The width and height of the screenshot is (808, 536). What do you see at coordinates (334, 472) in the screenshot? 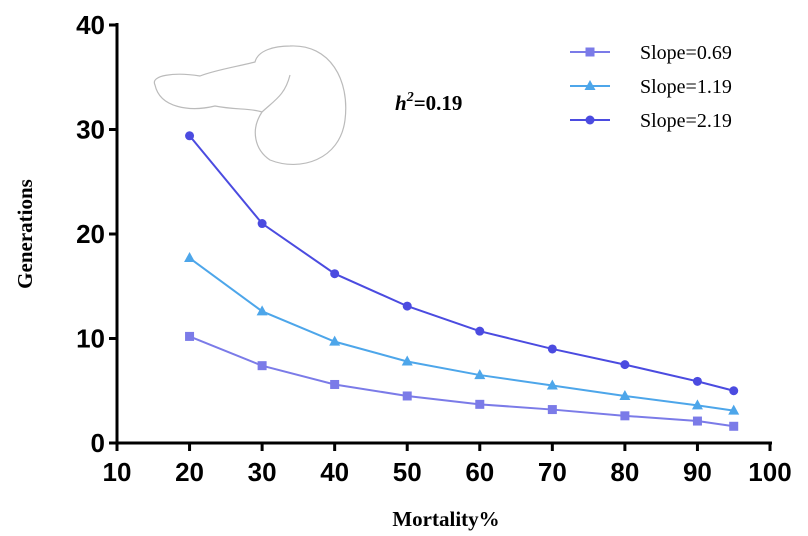
I see `x-tick-label: 40` at bounding box center [334, 472].